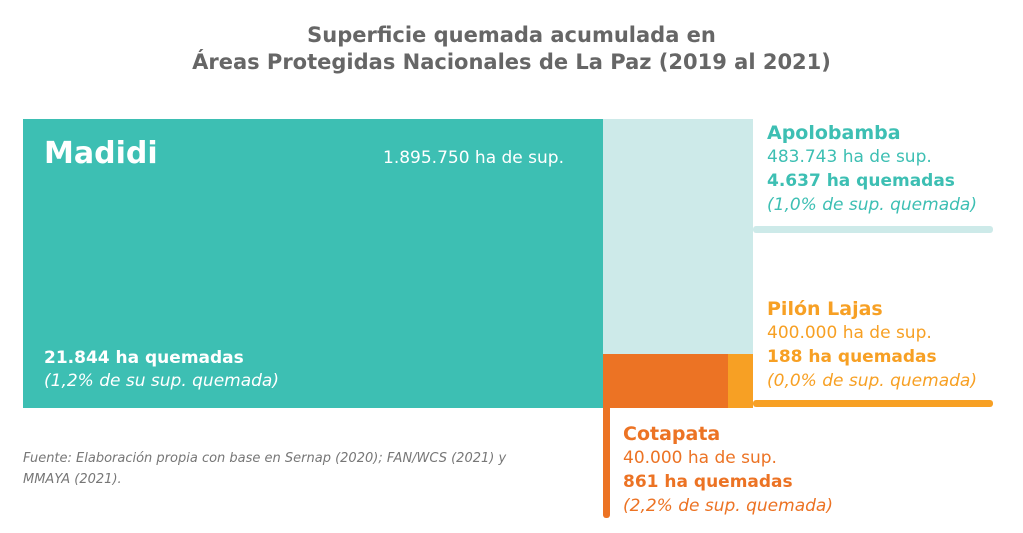 The width and height of the screenshot is (1023, 533). What do you see at coordinates (678, 236) in the screenshot?
I see `apolobamba-block` at bounding box center [678, 236].